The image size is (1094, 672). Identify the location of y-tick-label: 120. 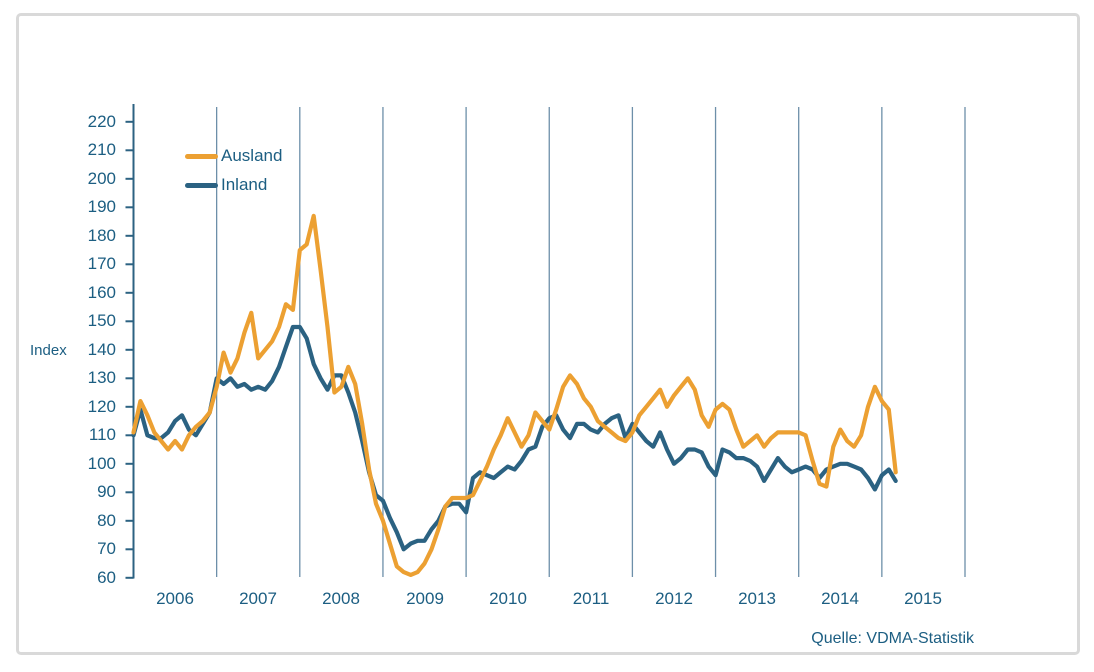
(101, 406).